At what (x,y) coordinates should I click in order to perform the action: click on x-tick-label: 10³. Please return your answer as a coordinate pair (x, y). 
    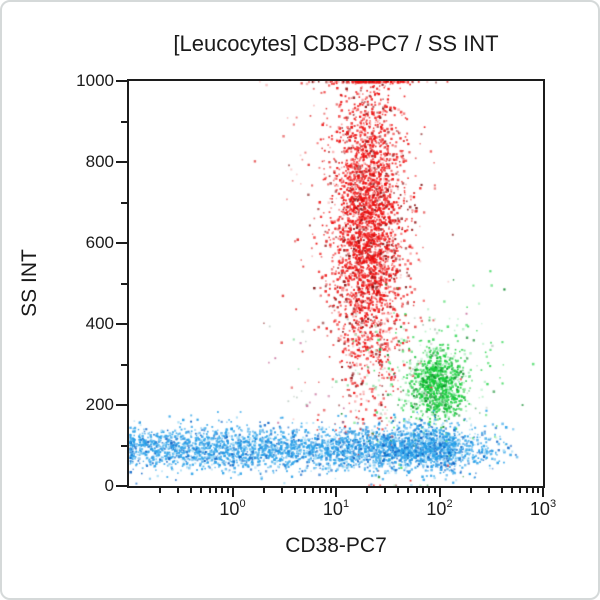
    Looking at the image, I should click on (543, 508).